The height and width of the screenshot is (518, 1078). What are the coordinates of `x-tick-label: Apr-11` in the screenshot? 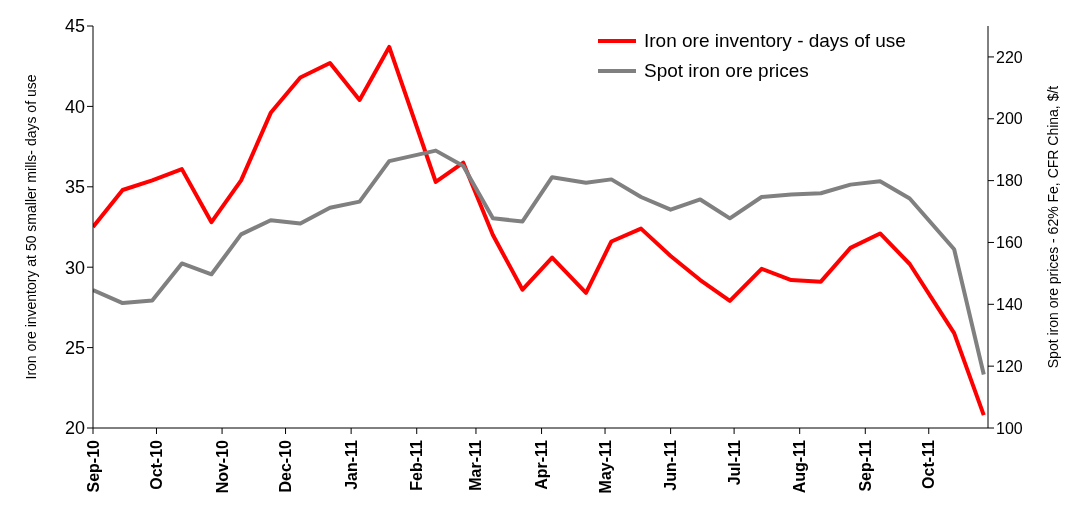 It's located at (542, 464).